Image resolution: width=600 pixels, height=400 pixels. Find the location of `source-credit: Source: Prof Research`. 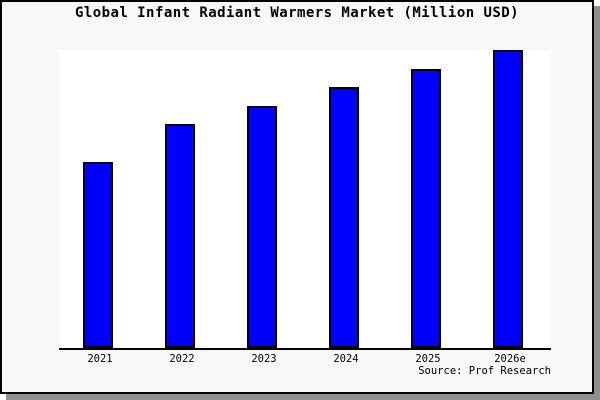

source-credit: Source: Prof Research is located at coordinates (484, 371).